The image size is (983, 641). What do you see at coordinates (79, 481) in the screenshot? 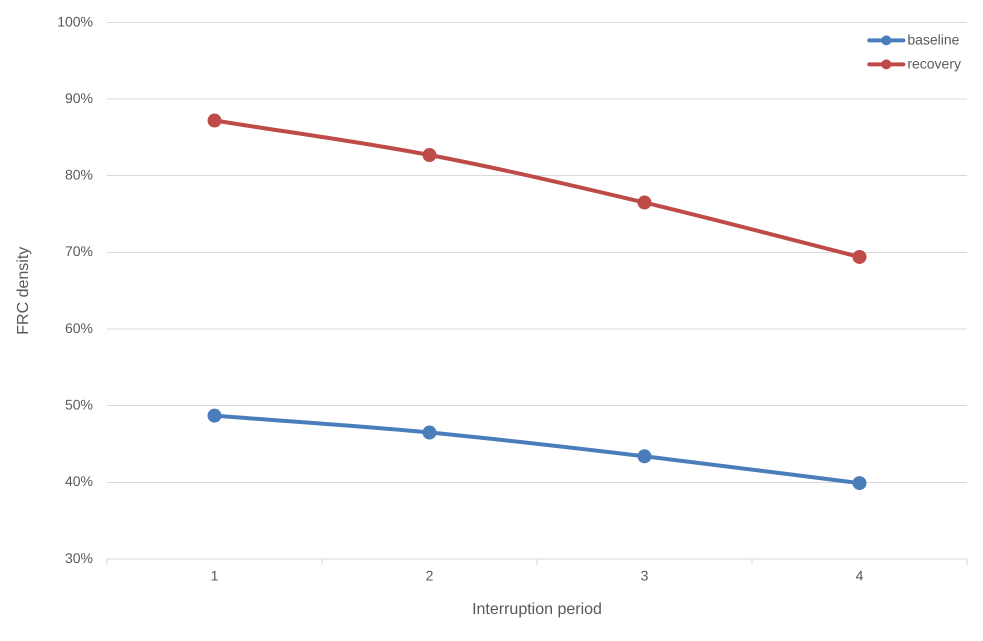
I see `y-tick-label: 40%` at bounding box center [79, 481].